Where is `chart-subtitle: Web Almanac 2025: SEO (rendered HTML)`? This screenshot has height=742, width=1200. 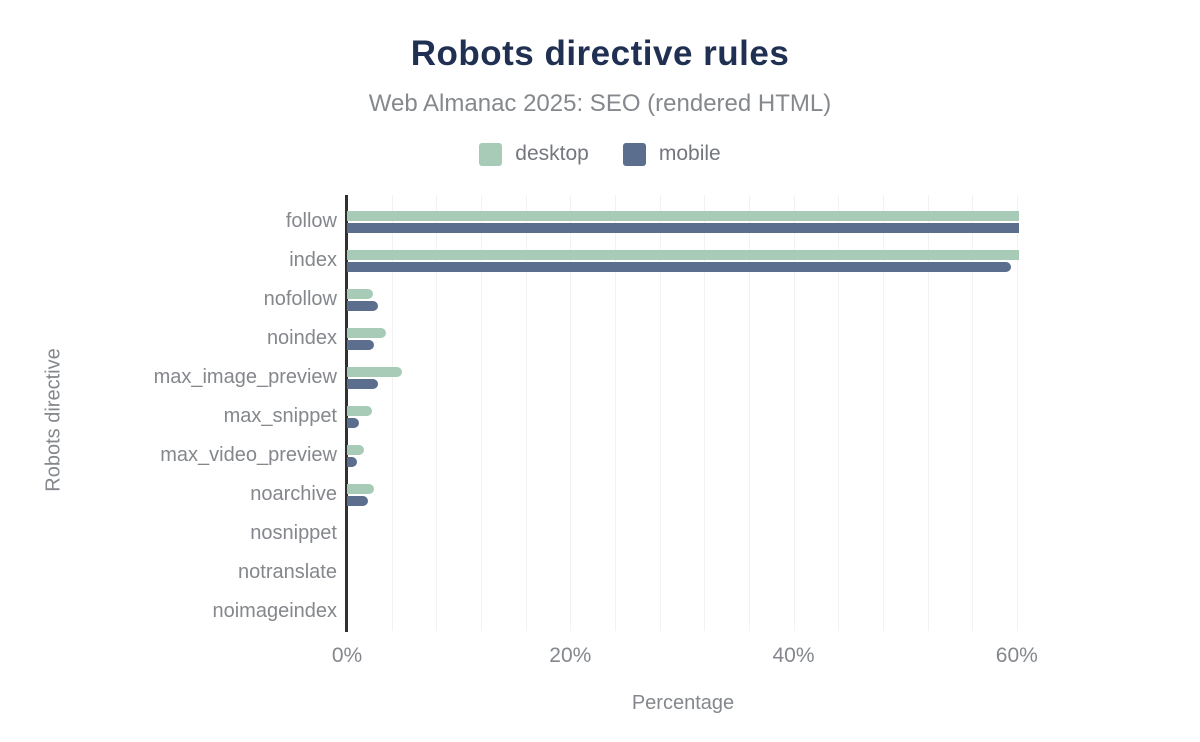 chart-subtitle: Web Almanac 2025: SEO (rendered HTML) is located at coordinates (600, 103).